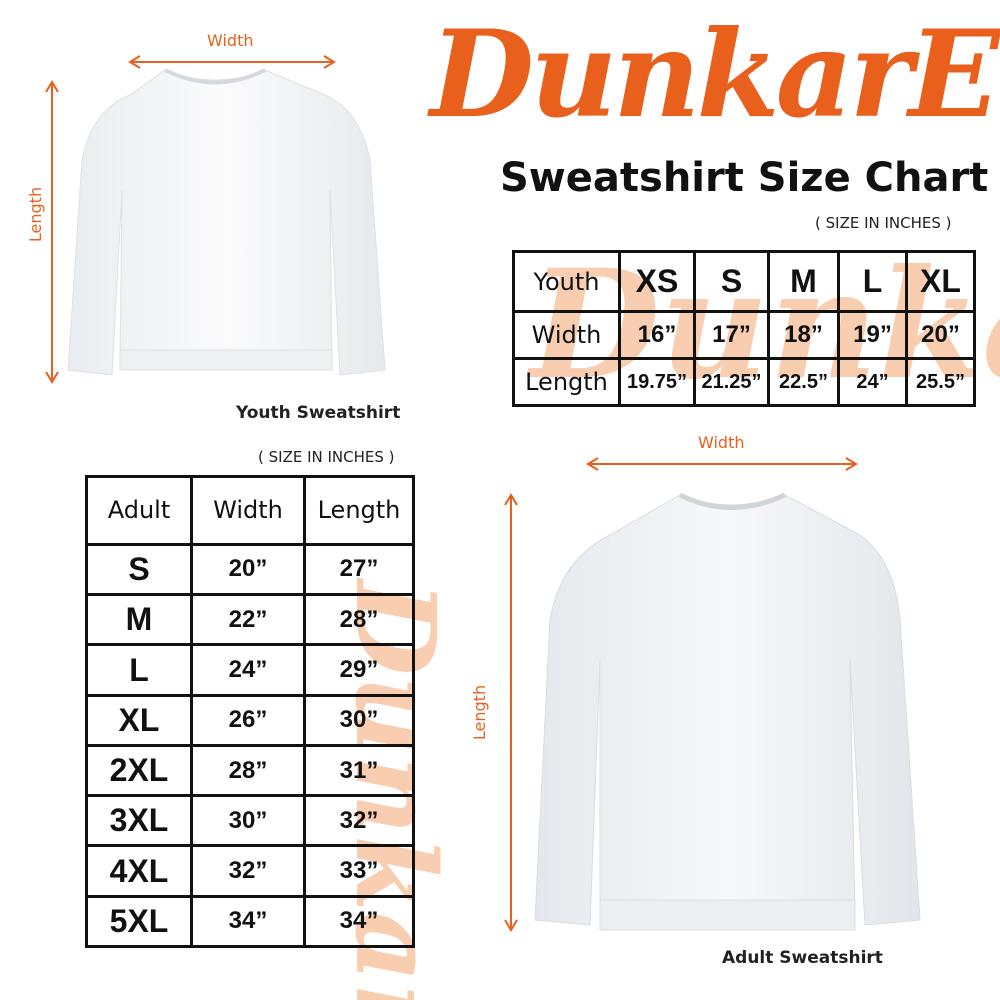 The width and height of the screenshot is (1000, 1000). I want to click on youth-length-label: Length, so click(36, 214).